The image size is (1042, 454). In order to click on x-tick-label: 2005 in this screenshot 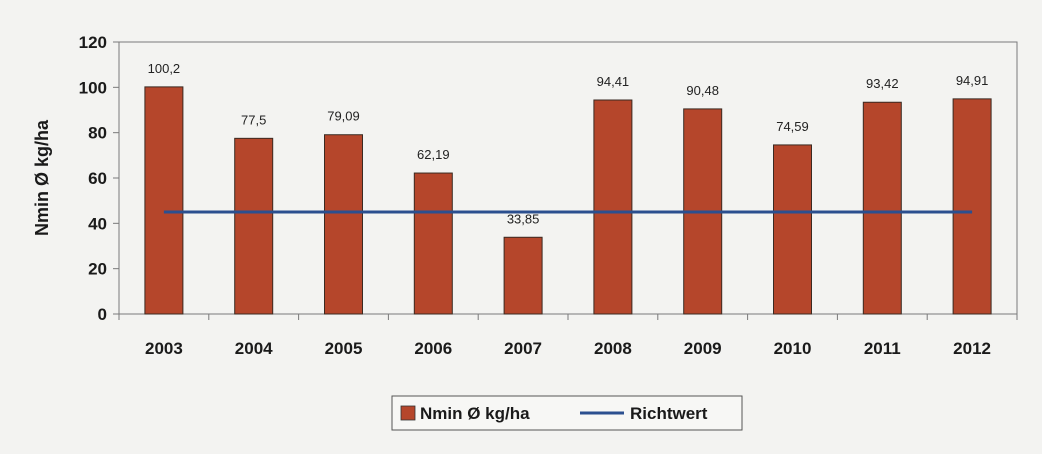, I will do `click(344, 348)`.